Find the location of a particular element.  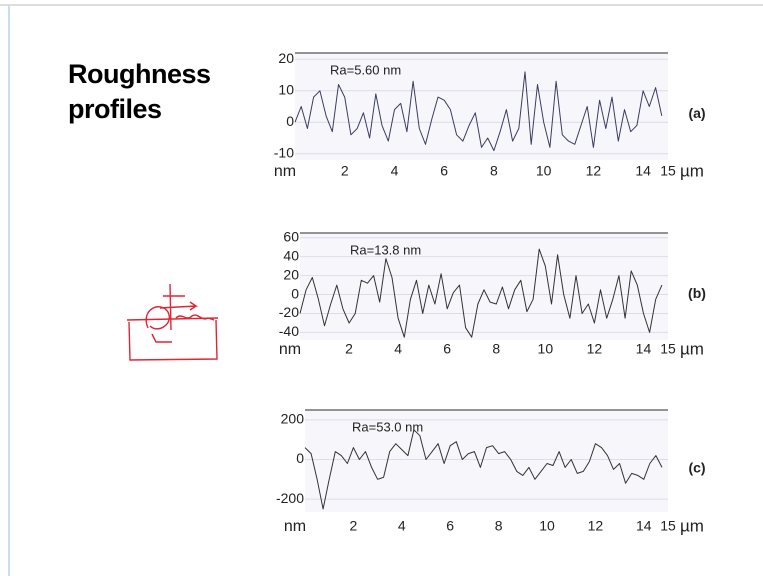

y-tick-label: -200 is located at coordinates (290, 498).